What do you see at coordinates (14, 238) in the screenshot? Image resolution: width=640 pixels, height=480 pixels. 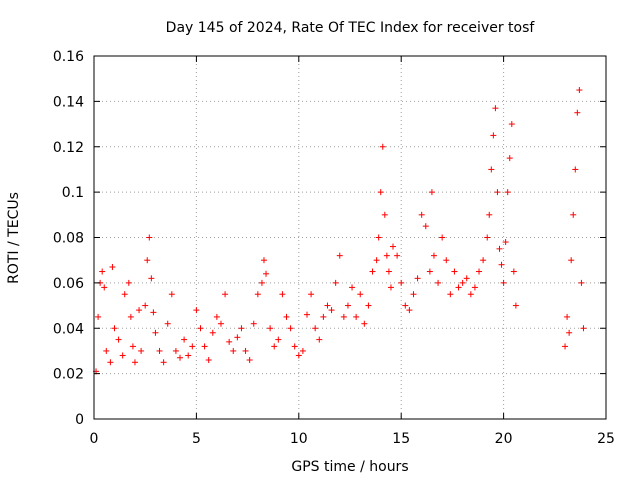 I see `y-axis-label: ROTI / TECUs` at bounding box center [14, 238].